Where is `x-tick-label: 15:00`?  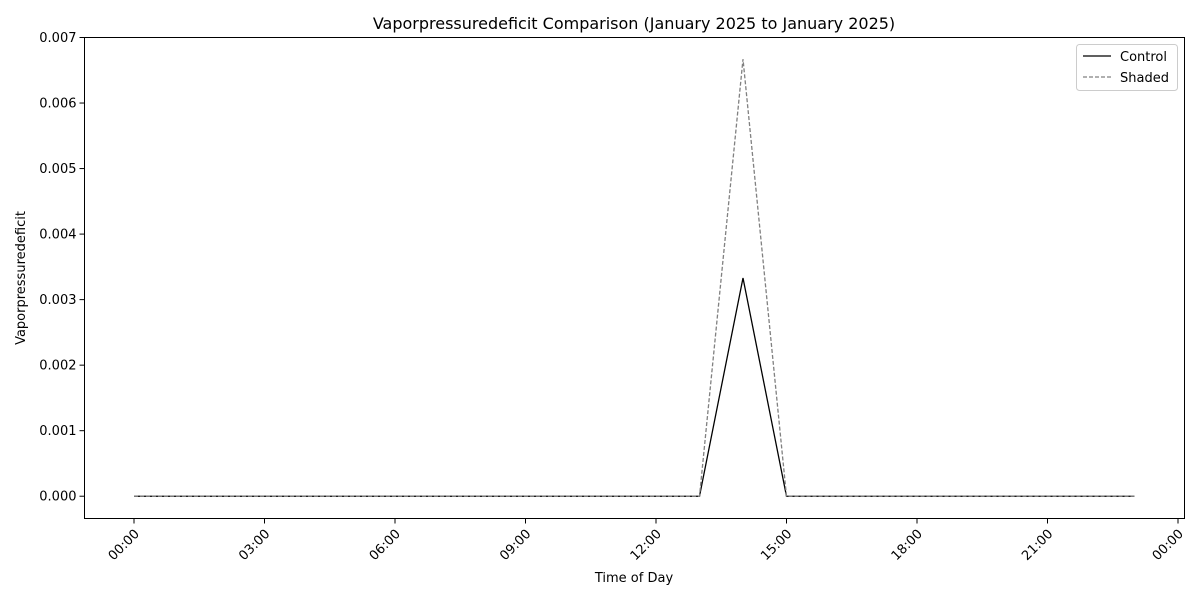
x-tick-label: 15:00 is located at coordinates (776, 545).